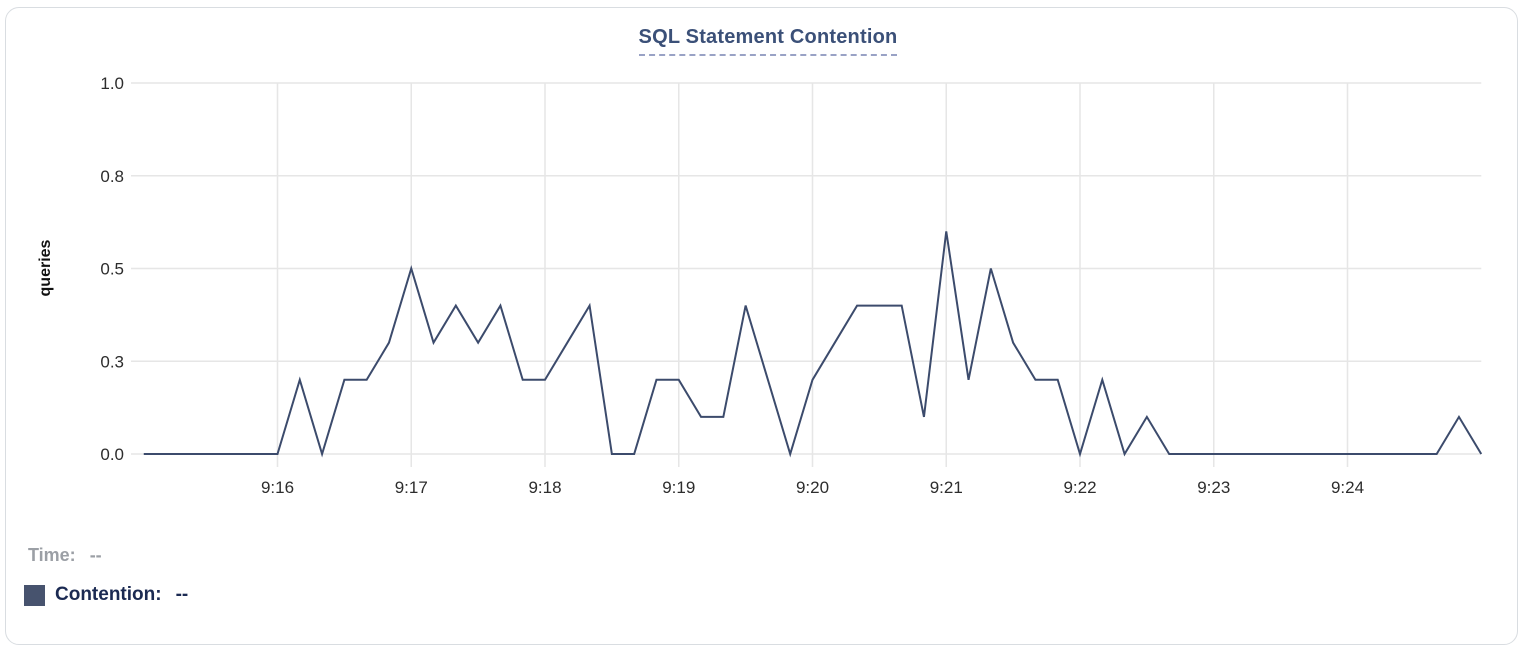 This screenshot has height=652, width=1536. What do you see at coordinates (108, 555) in the screenshot?
I see `time-readout-row: Time: --` at bounding box center [108, 555].